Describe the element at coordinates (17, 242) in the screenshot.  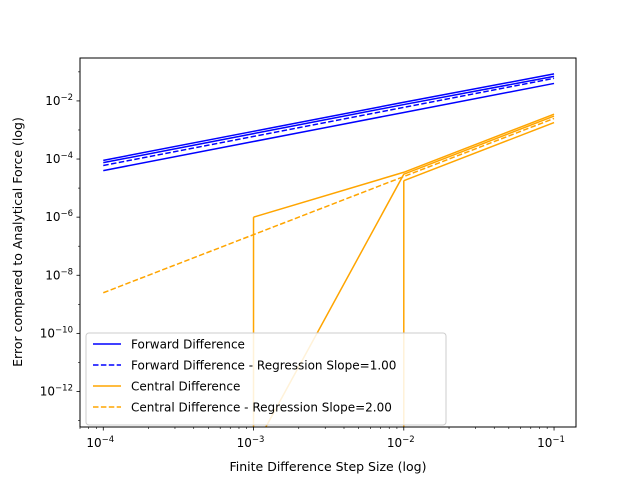
I see `y-axis-label: Error compared to Analytical Force (log)` at that location.